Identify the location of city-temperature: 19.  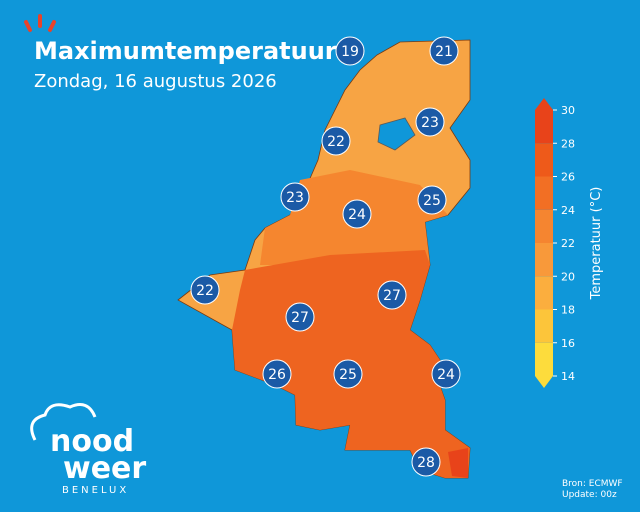
(350, 52).